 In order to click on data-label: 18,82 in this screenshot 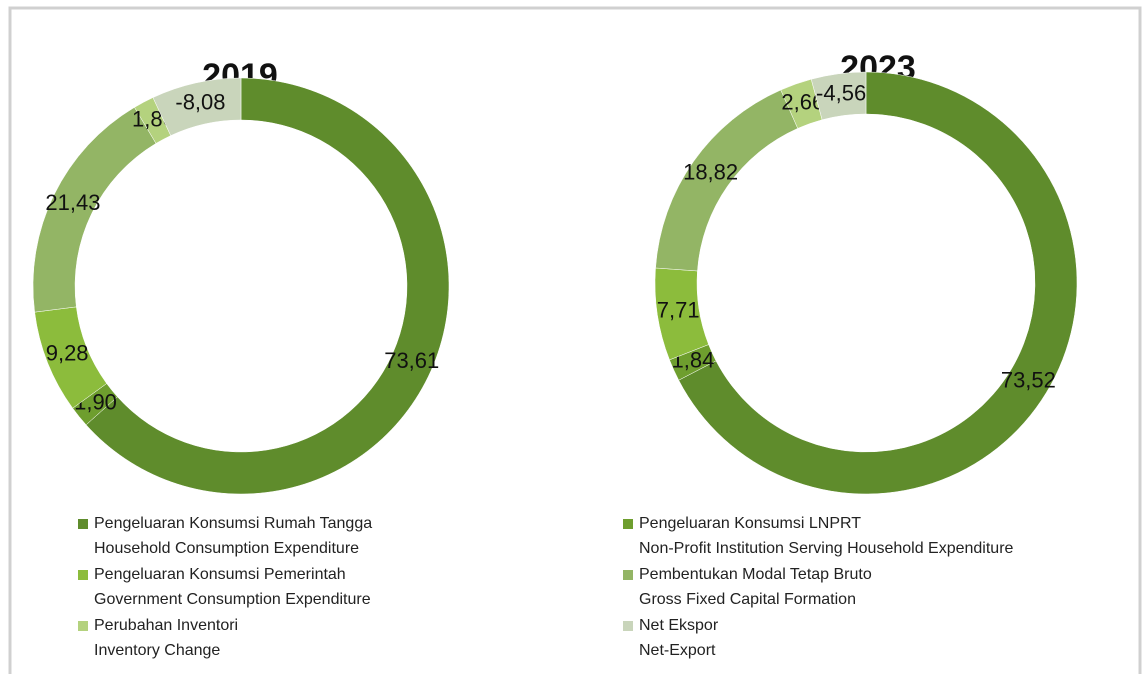, I will do `click(710, 171)`.